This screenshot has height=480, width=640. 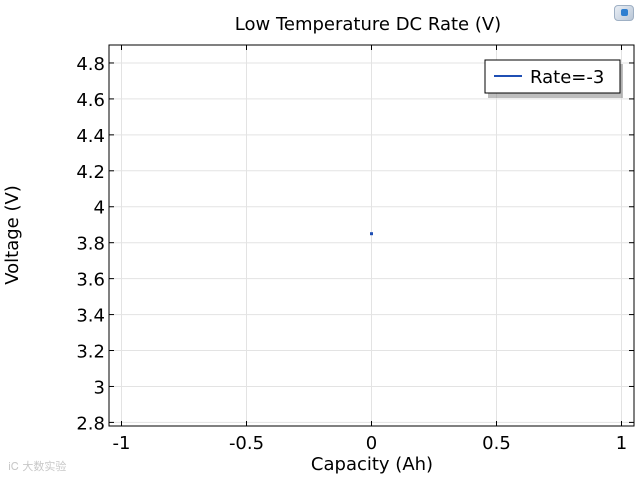 I want to click on x-tick-label: -1, so click(x=122, y=443).